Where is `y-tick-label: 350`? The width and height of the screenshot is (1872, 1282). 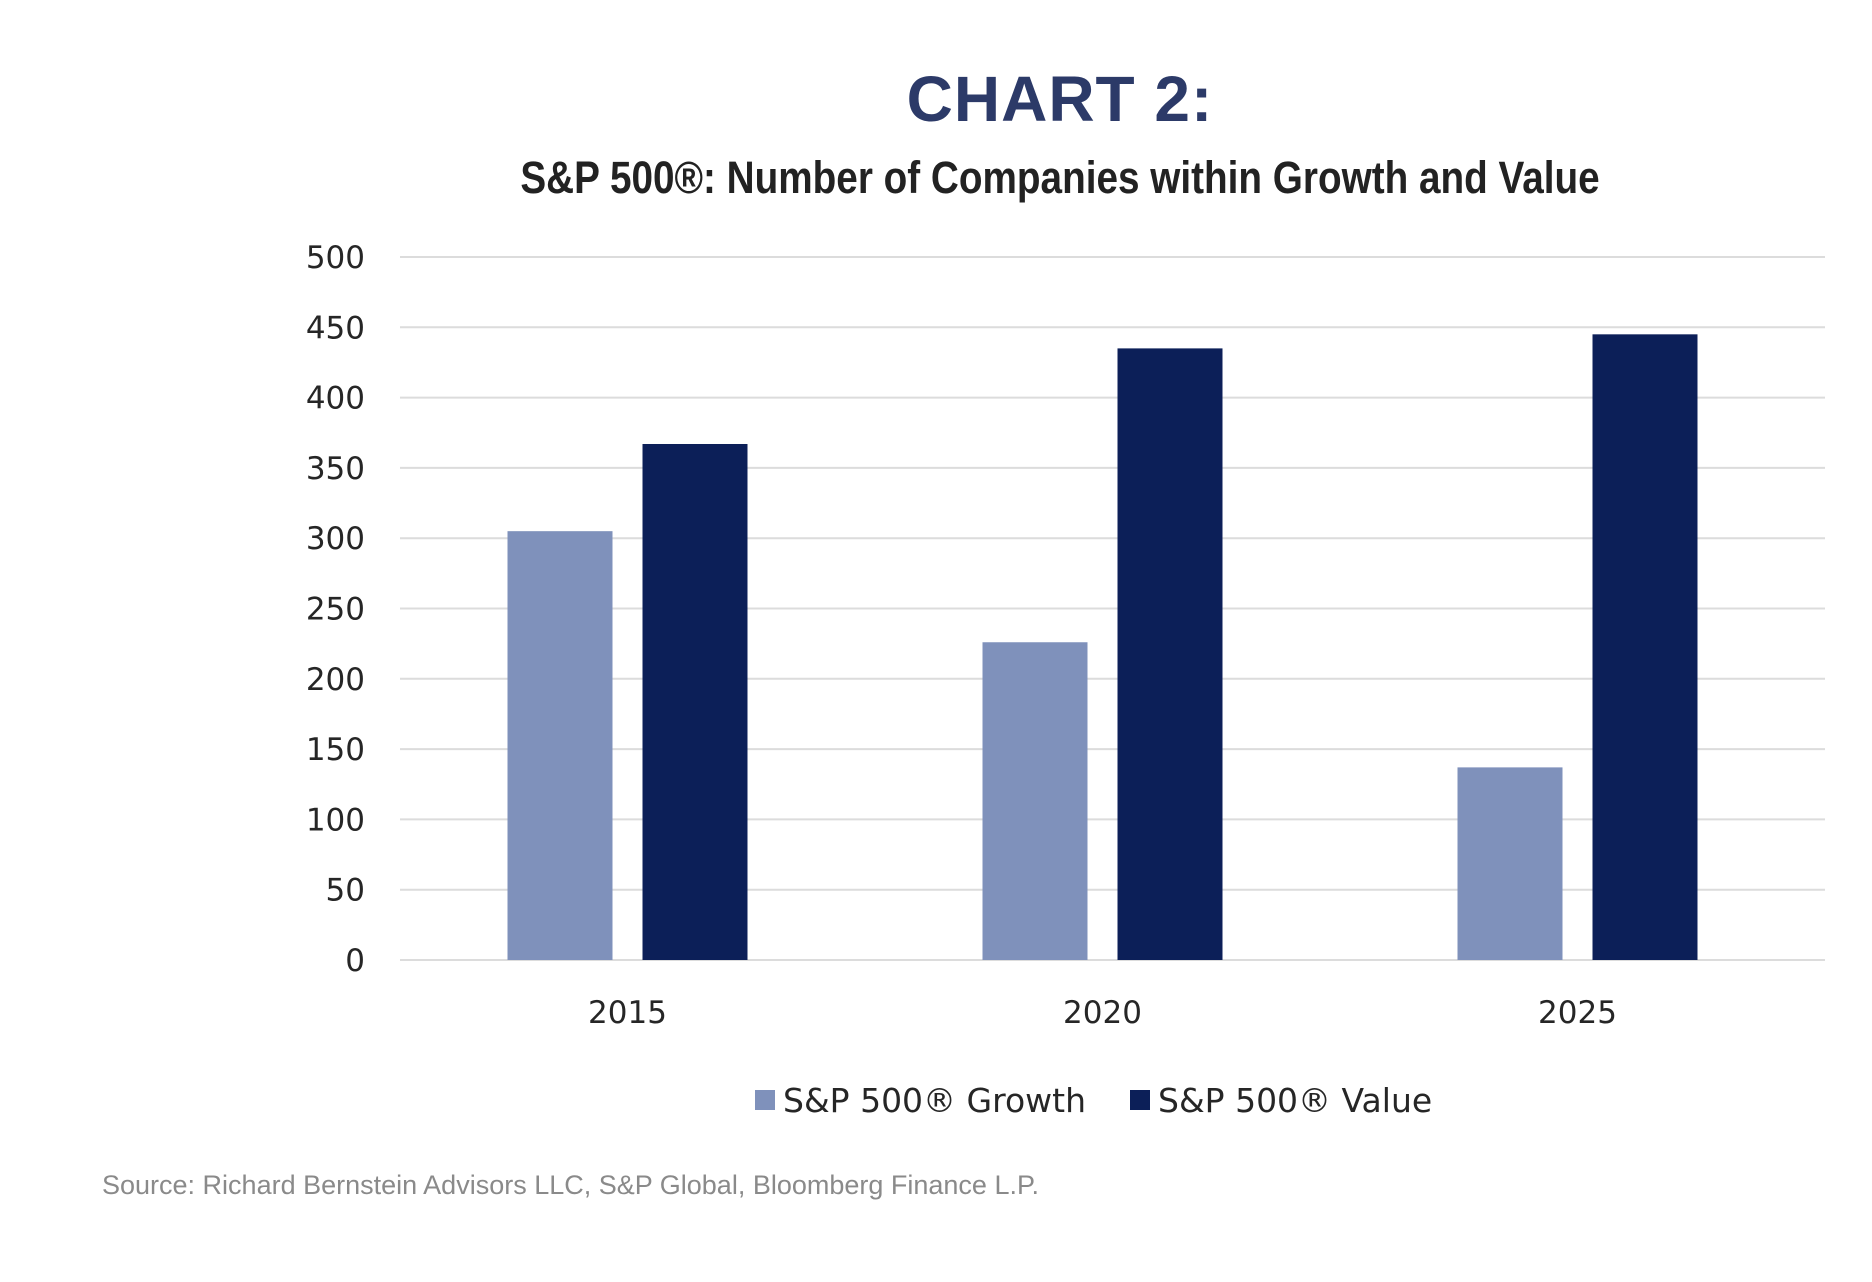 y-tick-label: 350 is located at coordinates (335, 469).